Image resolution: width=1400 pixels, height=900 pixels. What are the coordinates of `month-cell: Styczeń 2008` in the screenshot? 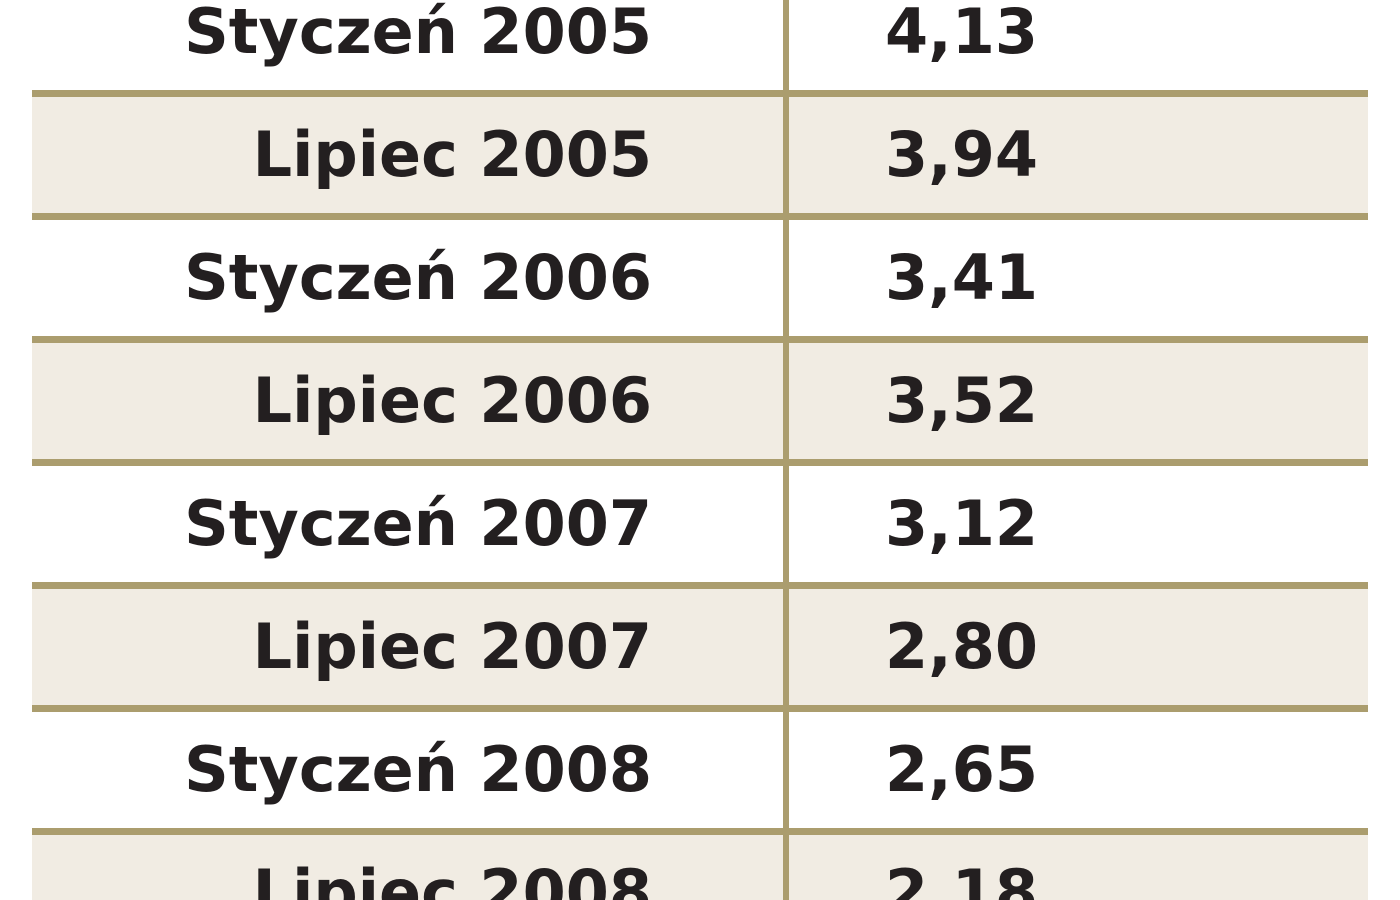 It's located at (418, 769).